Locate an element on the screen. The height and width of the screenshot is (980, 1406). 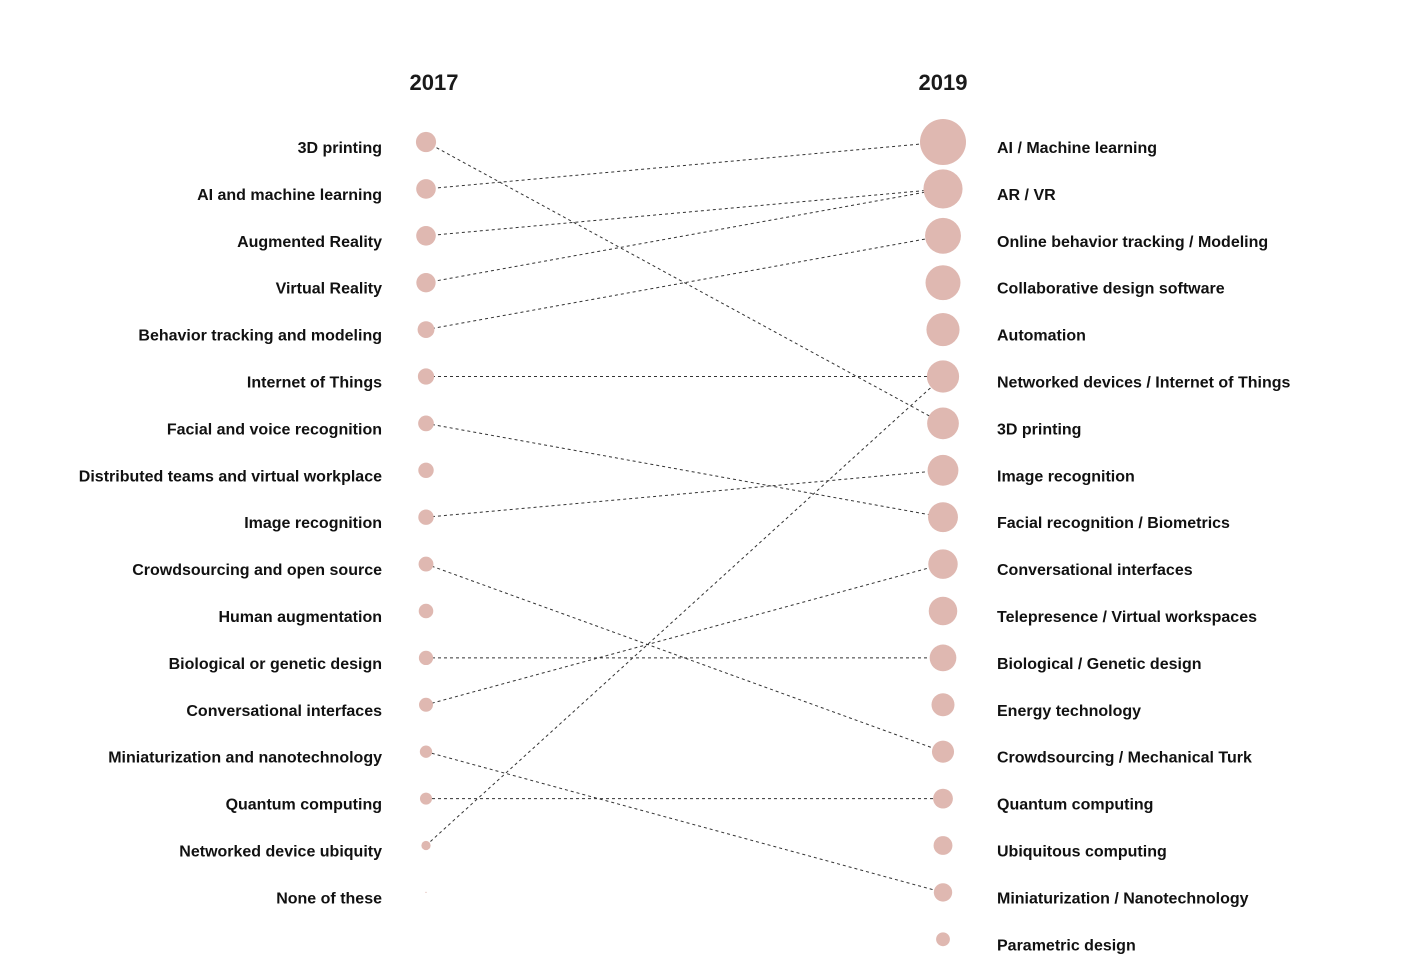
dot-2017-crowdsourcing-and-open-source is located at coordinates (426, 564).